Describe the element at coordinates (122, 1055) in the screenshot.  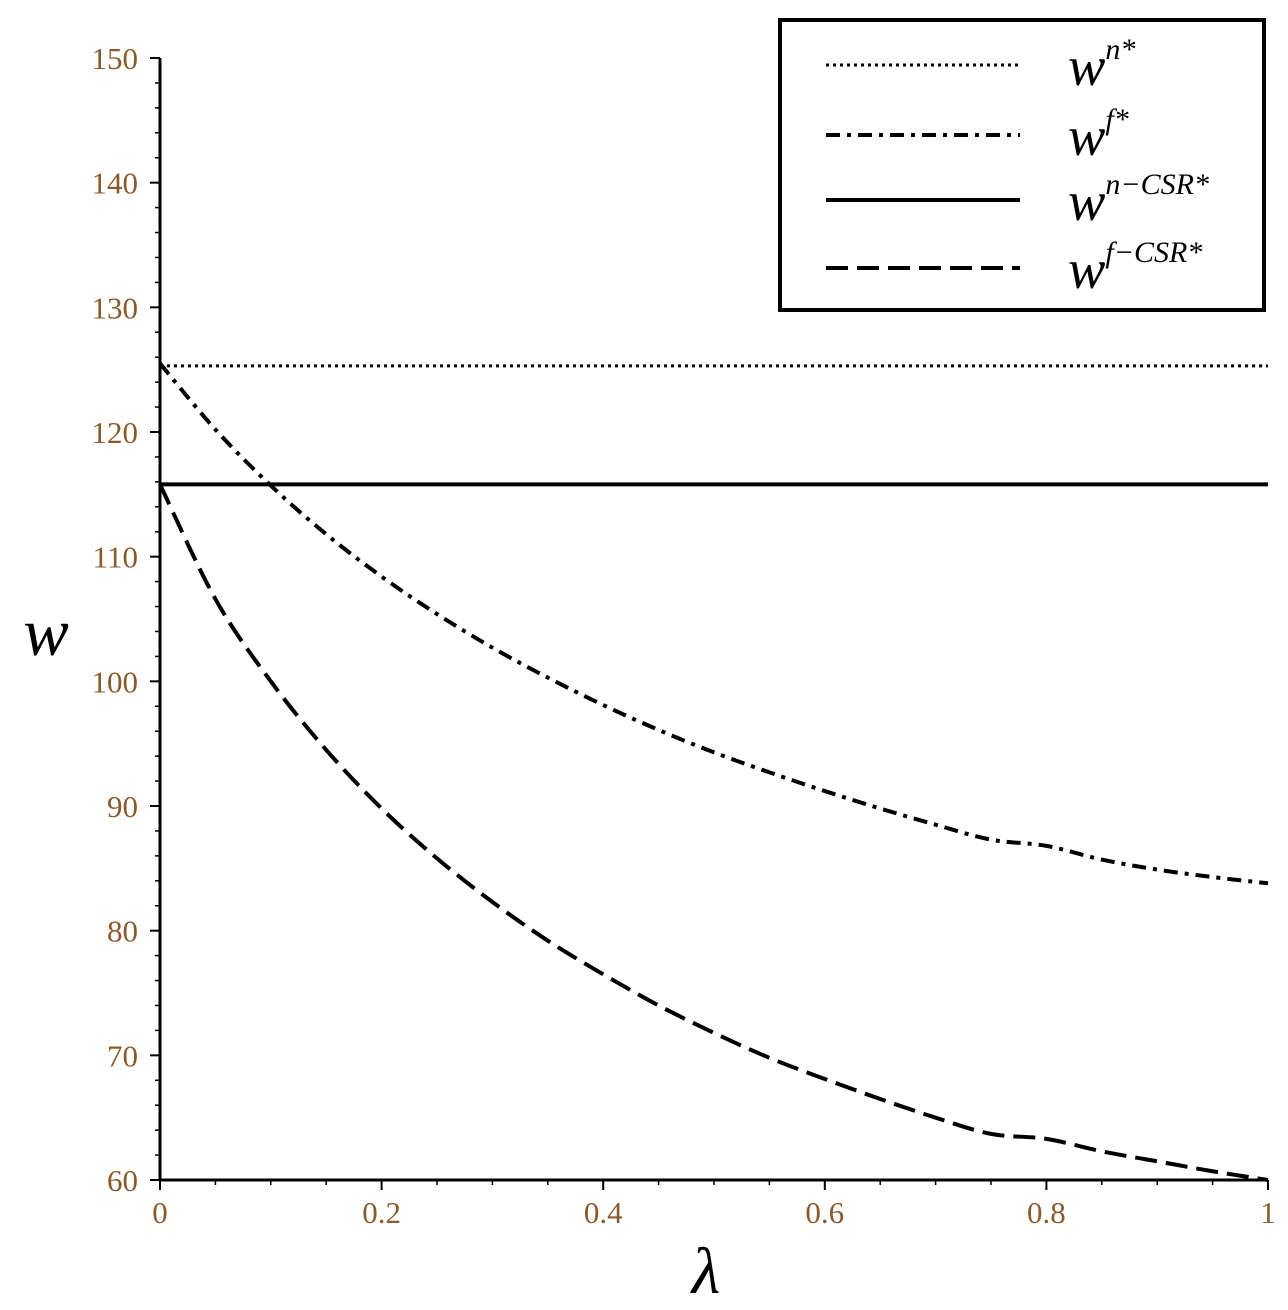
I see `y-tick-label: 70` at that location.